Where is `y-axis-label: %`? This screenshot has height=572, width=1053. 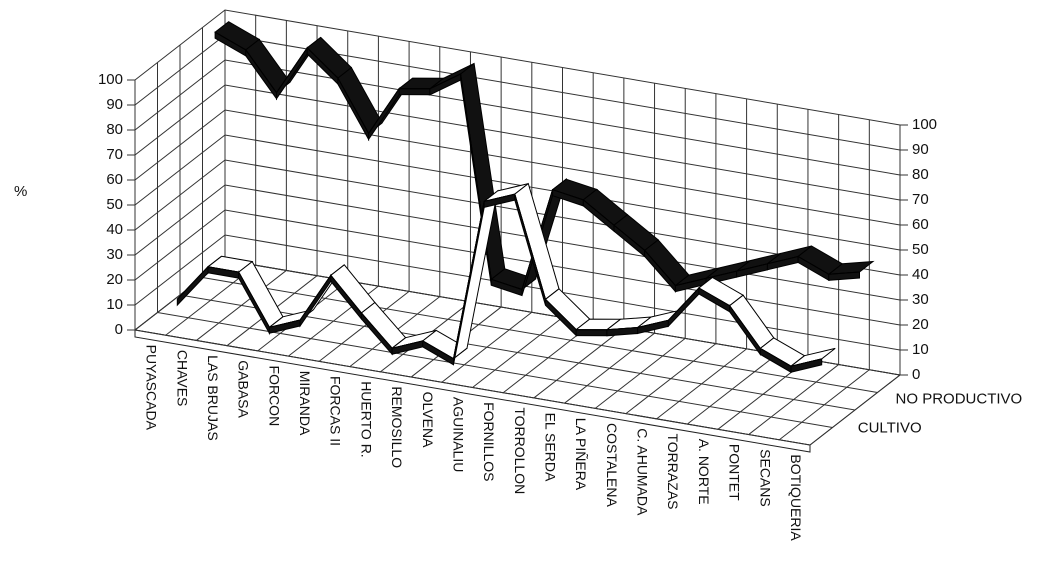 y-axis-label: % is located at coordinates (20, 191).